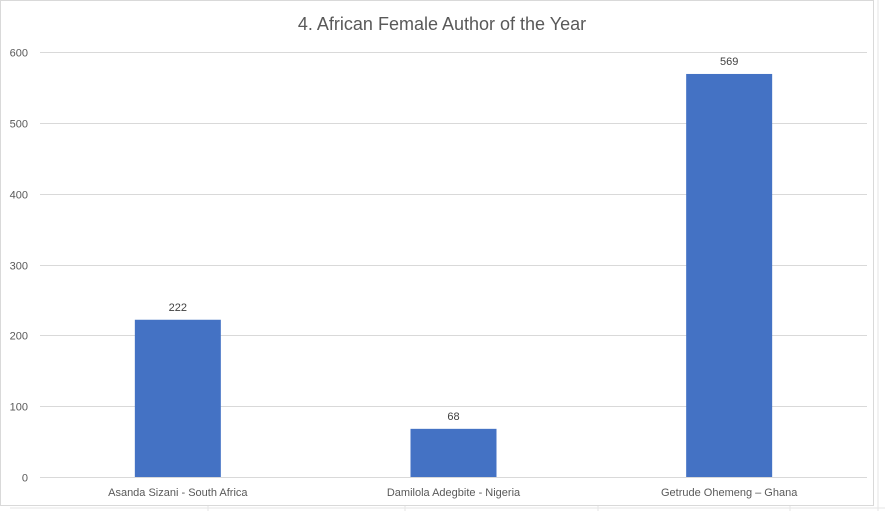 This screenshot has width=885, height=511. Describe the element at coordinates (454, 493) in the screenshot. I see `x-tick-label: Damilola Adegbite - Nigeria` at that location.